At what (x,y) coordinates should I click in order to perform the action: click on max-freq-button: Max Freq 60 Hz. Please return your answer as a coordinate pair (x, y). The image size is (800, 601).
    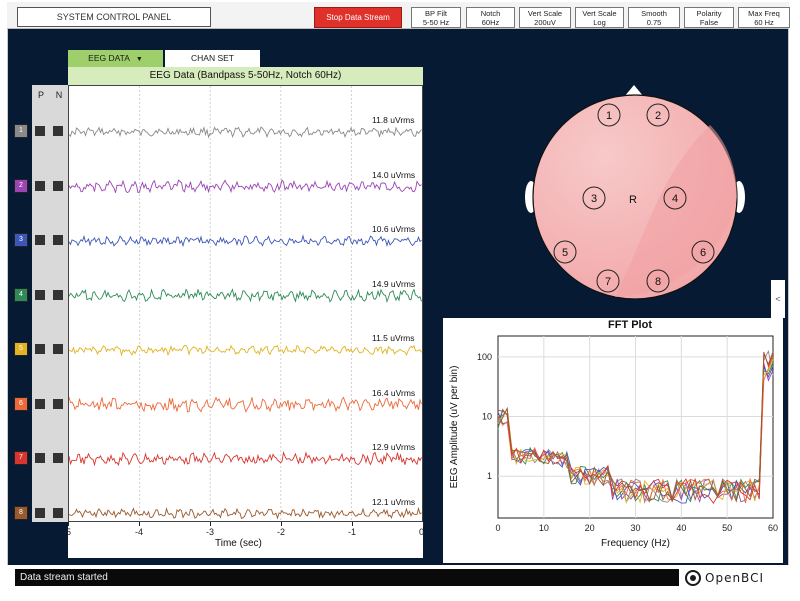
    Looking at the image, I should click on (764, 17).